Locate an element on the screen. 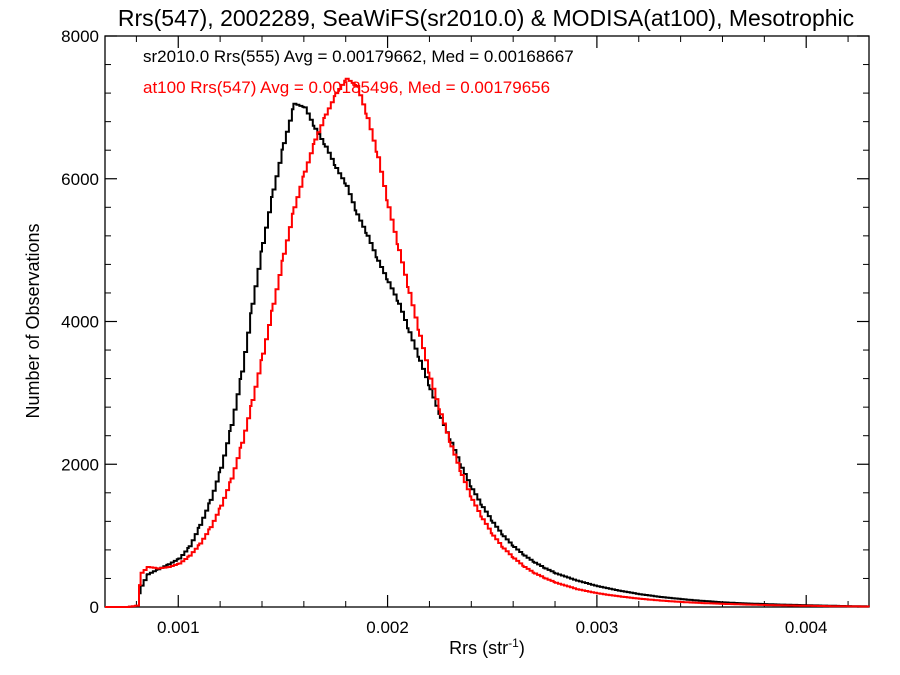 This screenshot has width=900, height=675. x-tick-label-0: 0.001 is located at coordinates (178, 627).